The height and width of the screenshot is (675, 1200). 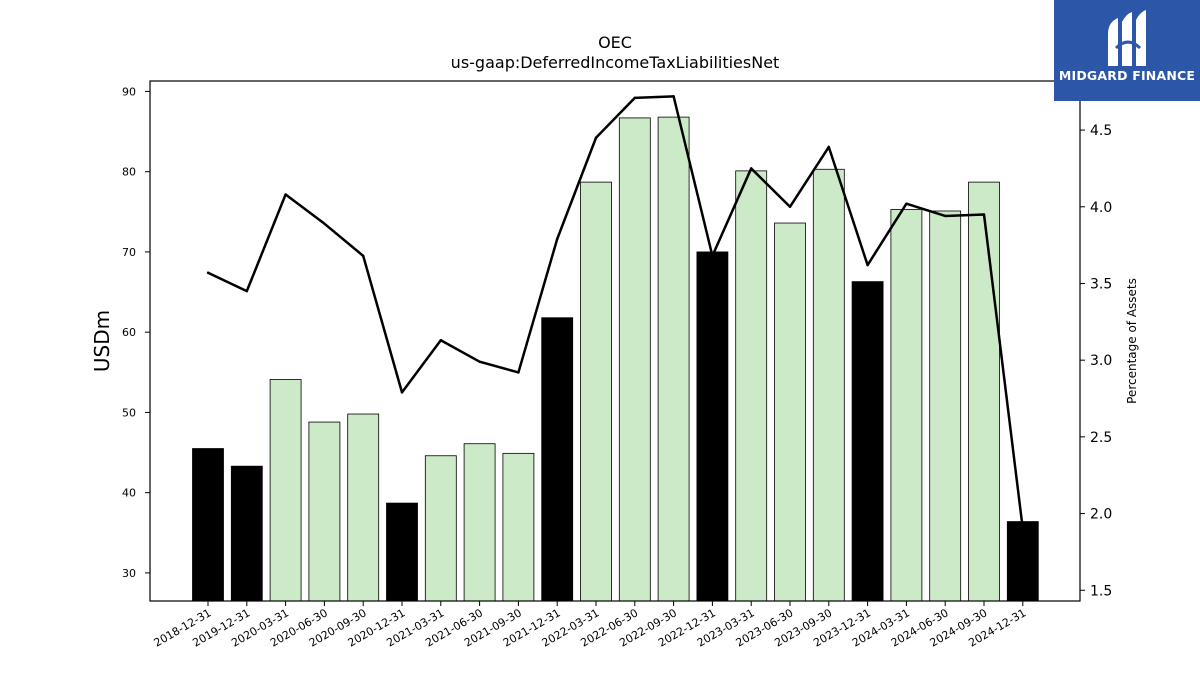 What do you see at coordinates (1132, 341) in the screenshot?
I see `right-axis-label: Percentage of Assets` at bounding box center [1132, 341].